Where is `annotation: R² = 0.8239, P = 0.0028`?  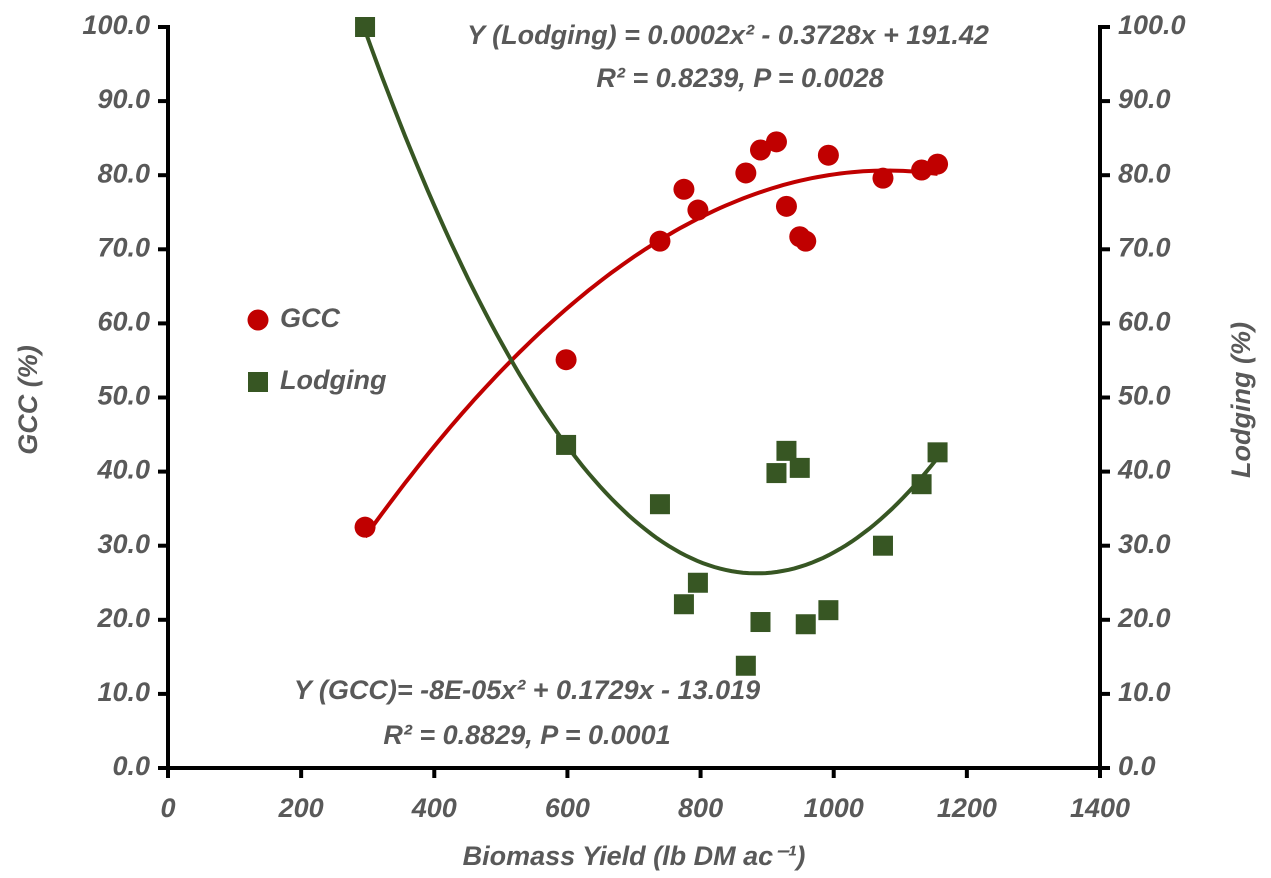
annotation: R² = 0.8239, P = 0.0028 is located at coordinates (739, 78).